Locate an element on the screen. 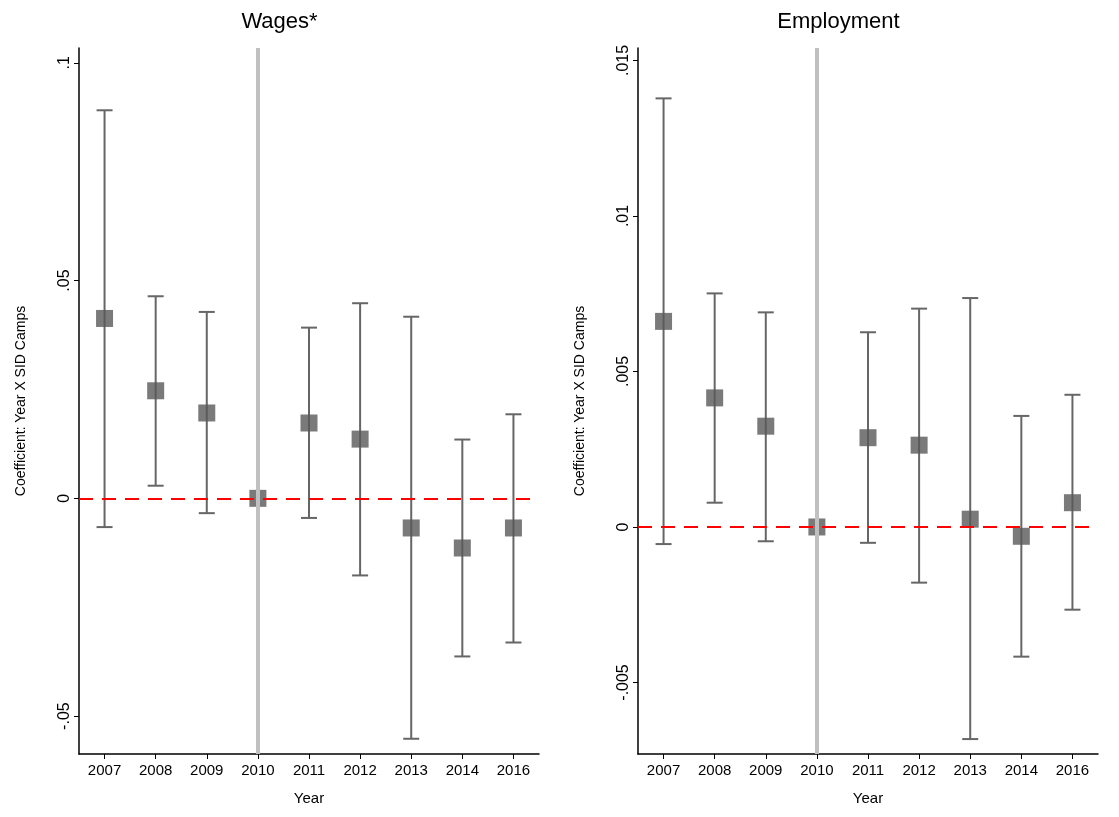 Image resolution: width=1119 pixels, height=817 pixels. y-tick-label: .01 is located at coordinates (622, 216).